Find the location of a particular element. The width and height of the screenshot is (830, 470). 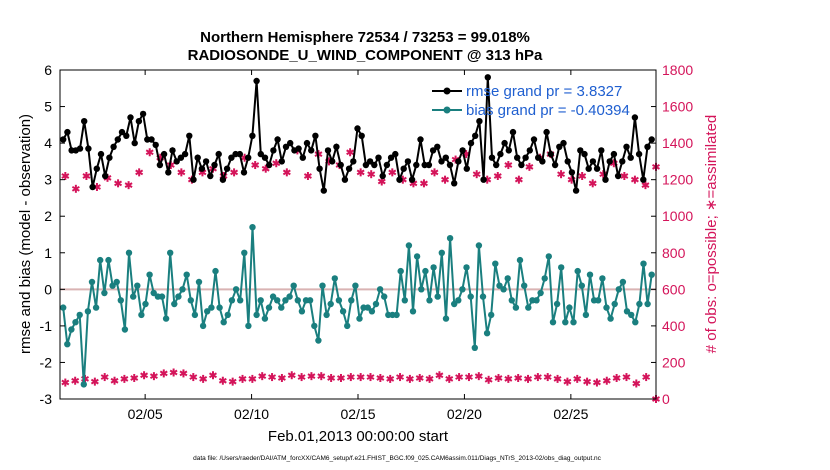

y-right-tick-label: 1000 is located at coordinates (677, 216).